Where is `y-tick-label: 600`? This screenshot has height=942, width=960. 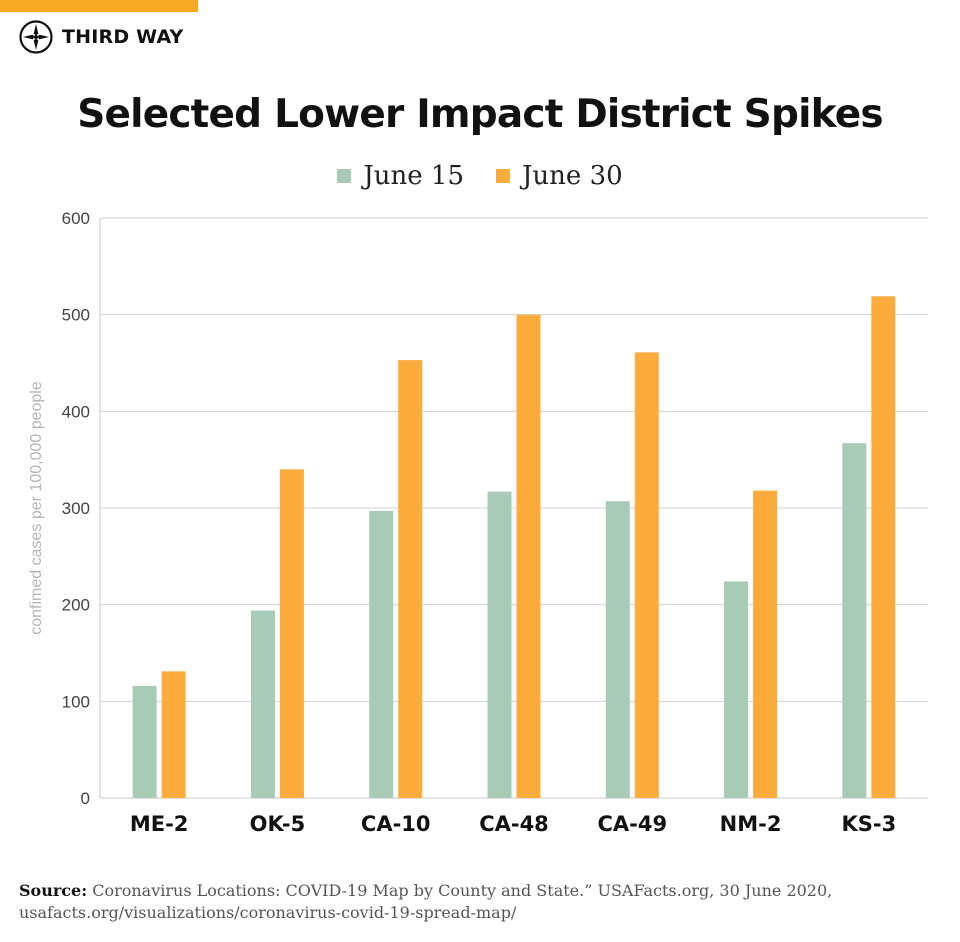
y-tick-label: 600 is located at coordinates (76, 218).